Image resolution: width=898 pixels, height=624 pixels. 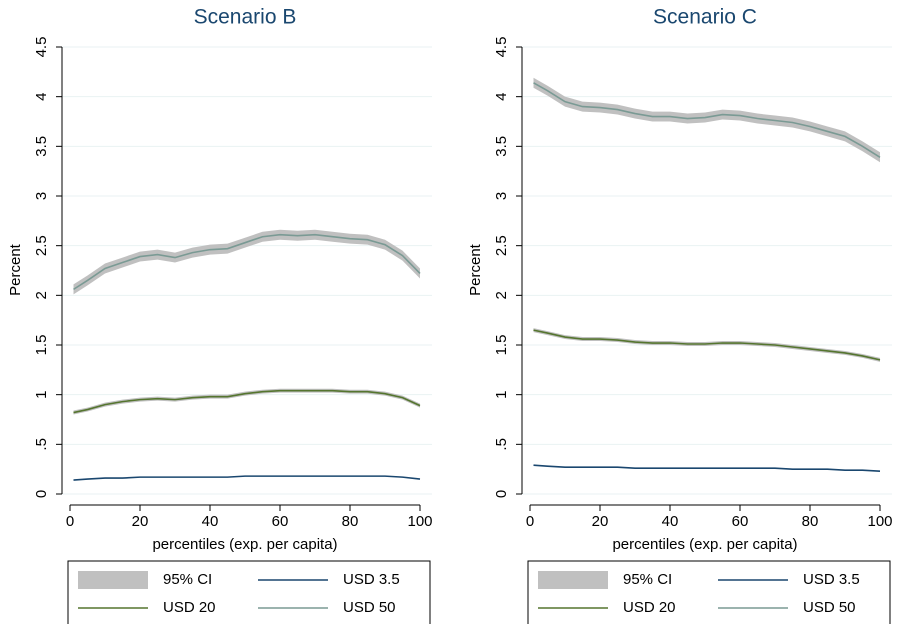 What do you see at coordinates (245, 17) in the screenshot?
I see `chart-title: Scenario B` at bounding box center [245, 17].